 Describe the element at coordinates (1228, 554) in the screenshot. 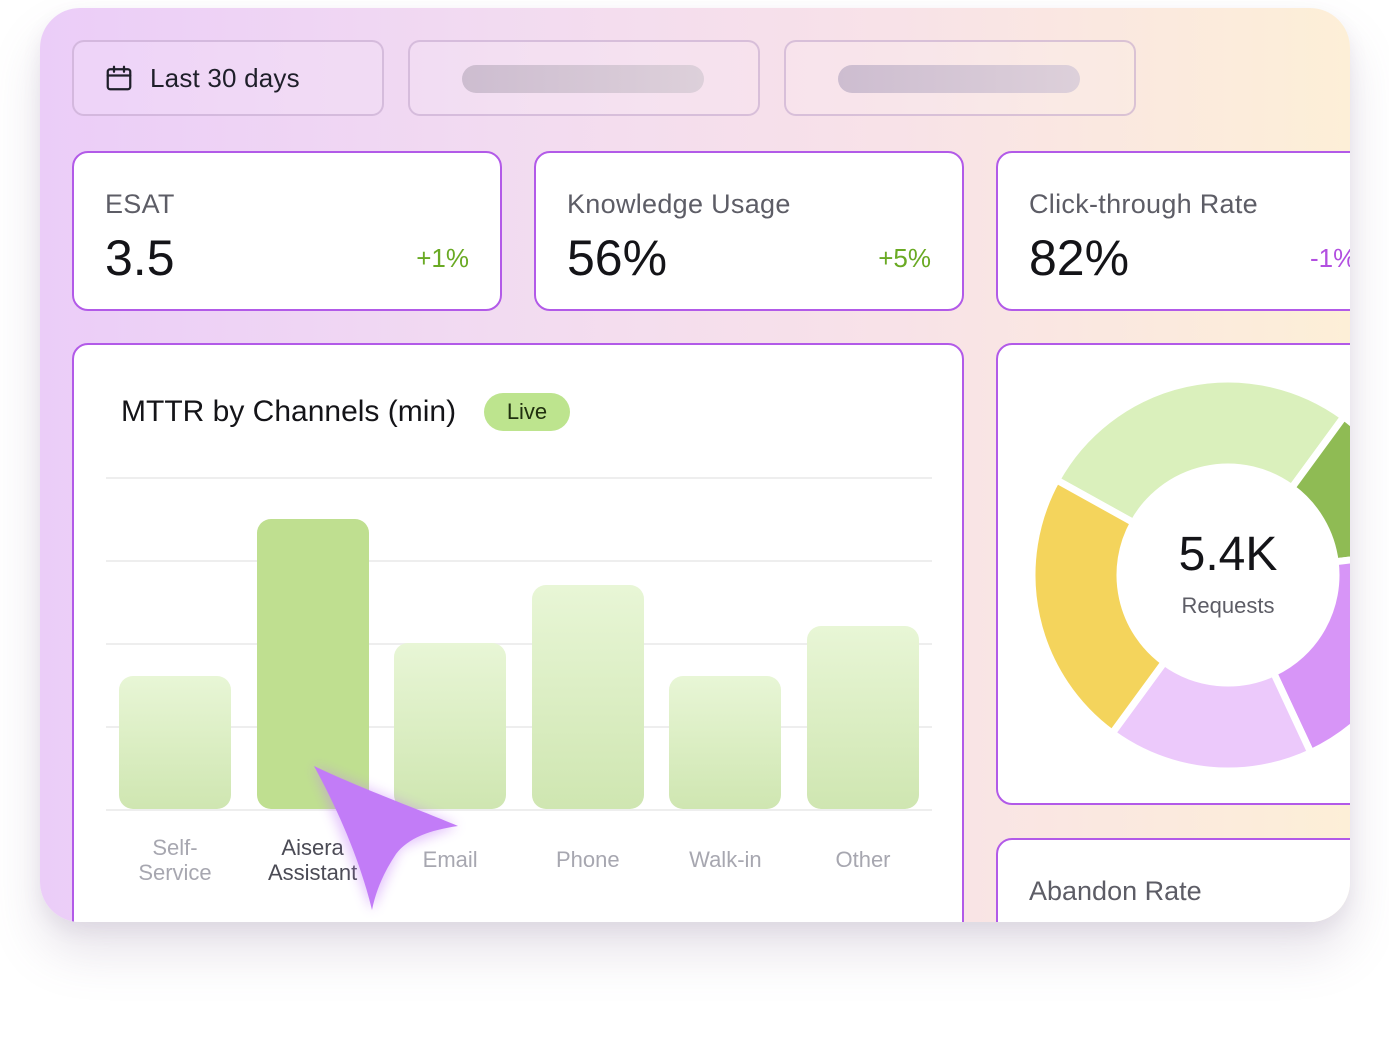

I see `donut-center-value: 5.4K` at that location.